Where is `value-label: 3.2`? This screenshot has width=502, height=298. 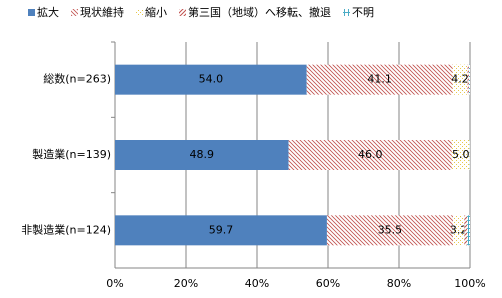
value-label: 3.2 is located at coordinates (459, 229).